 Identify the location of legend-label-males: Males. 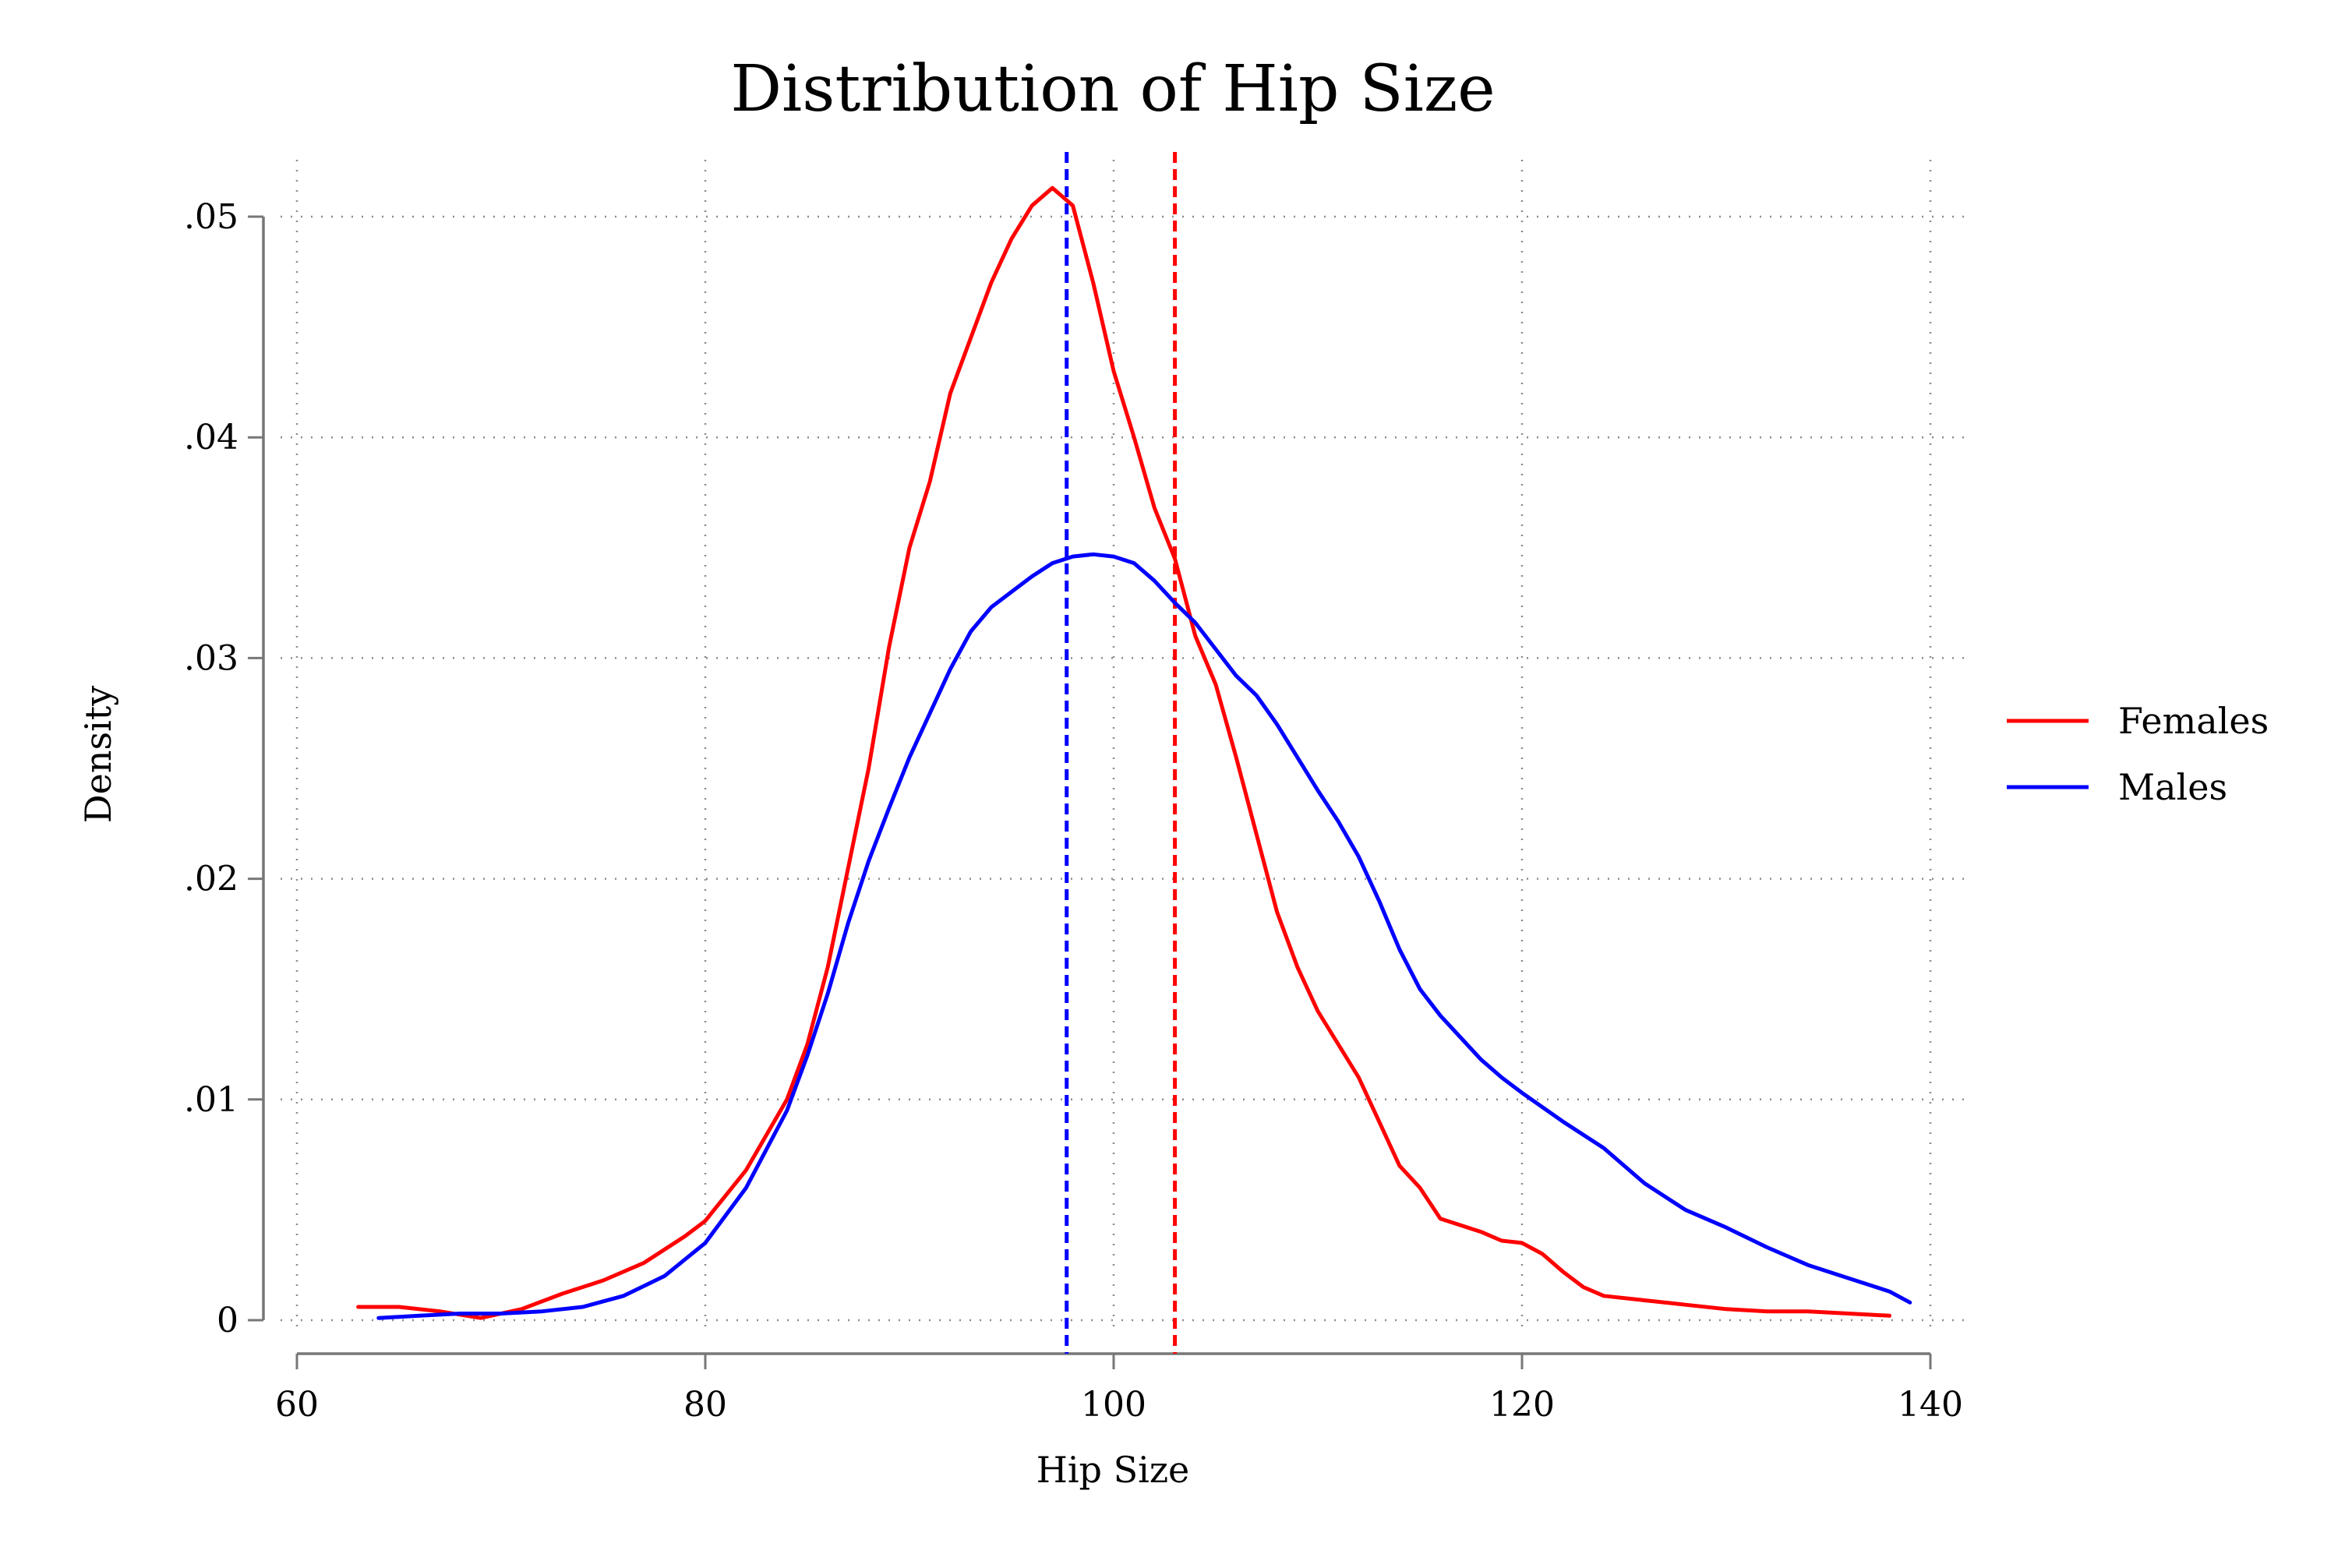
(2172, 787).